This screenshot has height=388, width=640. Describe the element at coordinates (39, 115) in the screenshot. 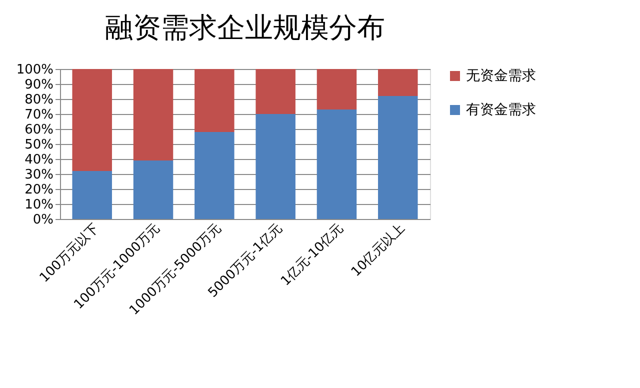

I see `y-tick-label: 70%` at that location.